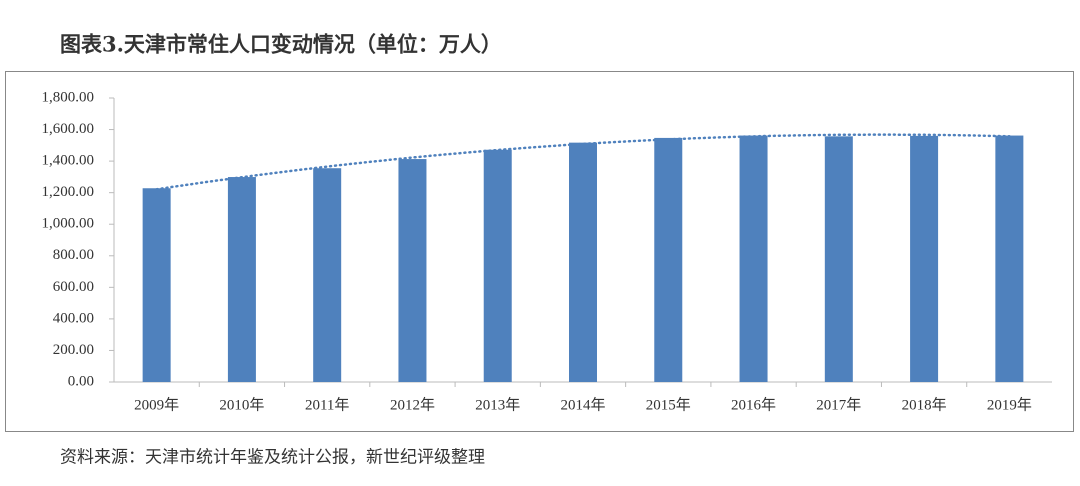  I want to click on y-tick-label: 1,600.00, so click(68, 129).